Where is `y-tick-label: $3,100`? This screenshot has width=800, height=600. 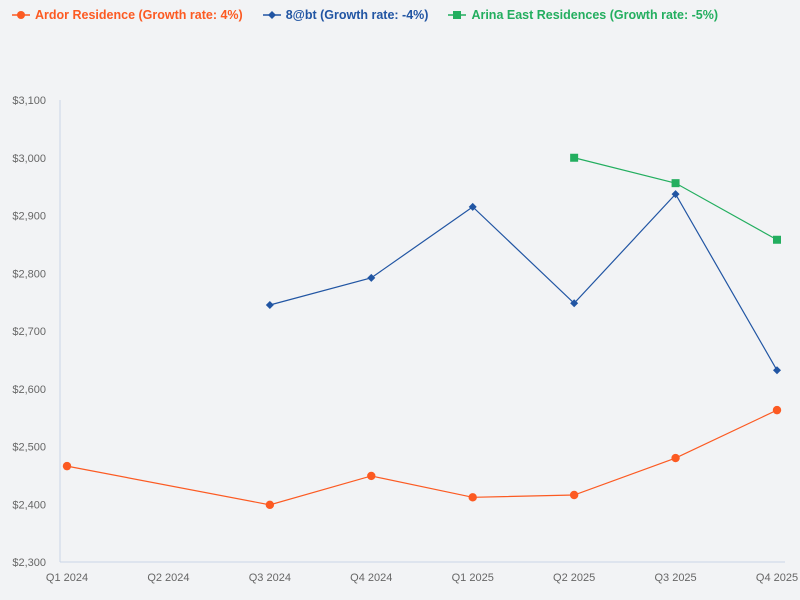
y-tick-label: $3,100 is located at coordinates (29, 101).